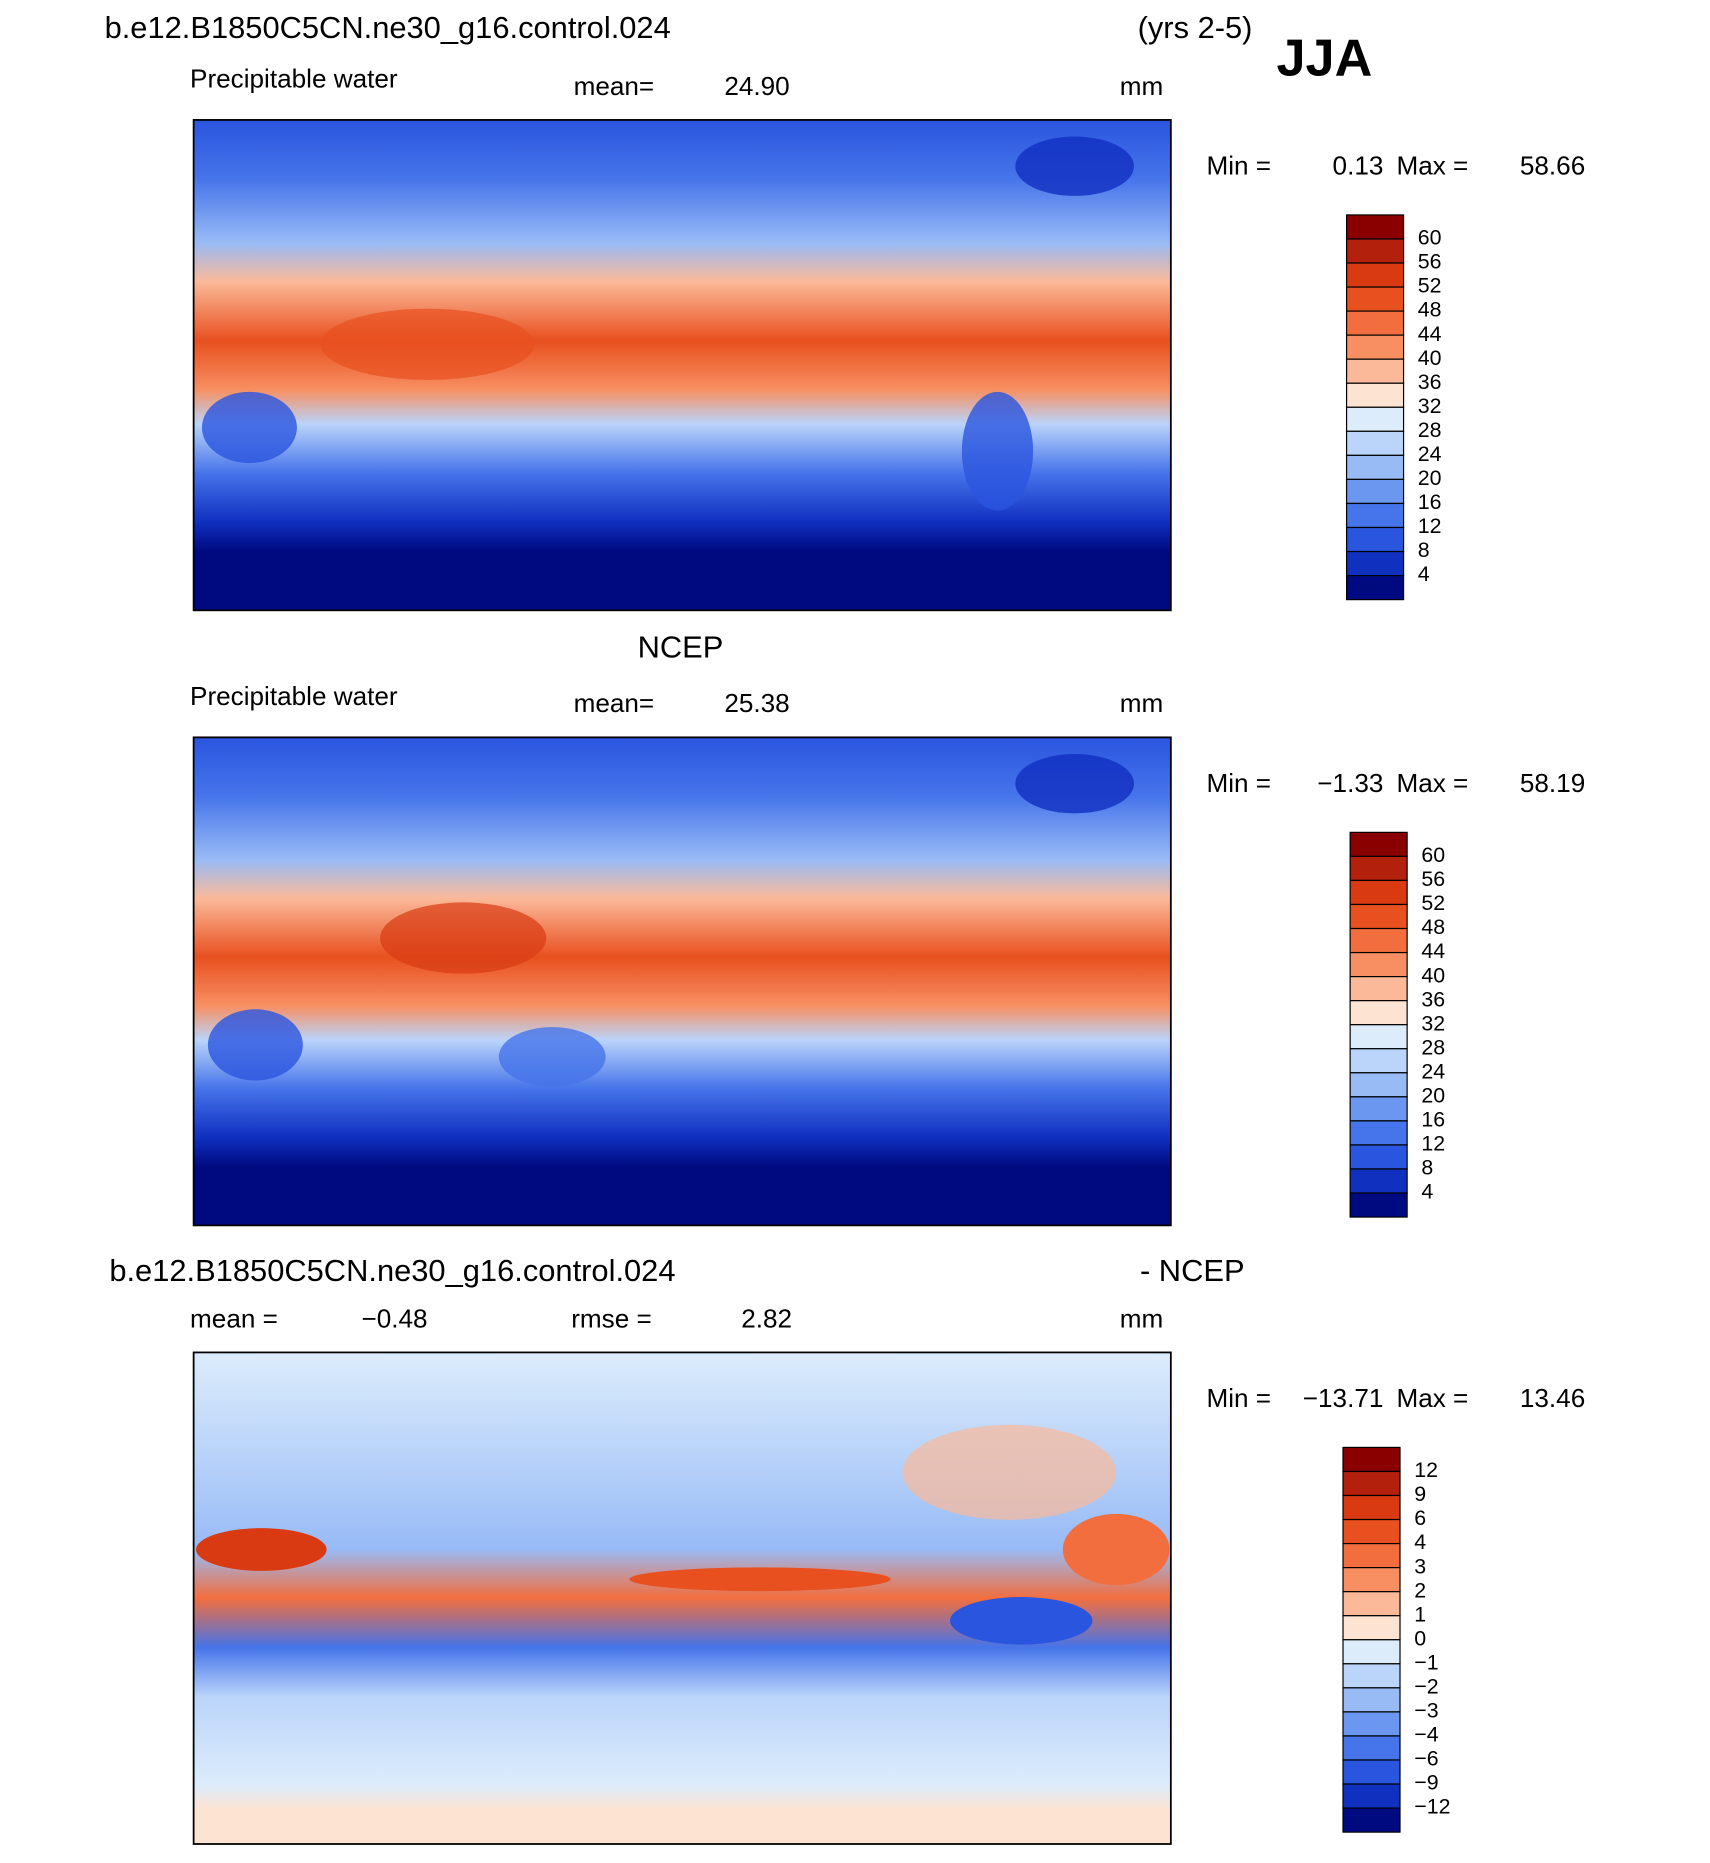  Describe the element at coordinates (766, 1318) in the screenshot. I see `rmse-value: 2.82` at that location.